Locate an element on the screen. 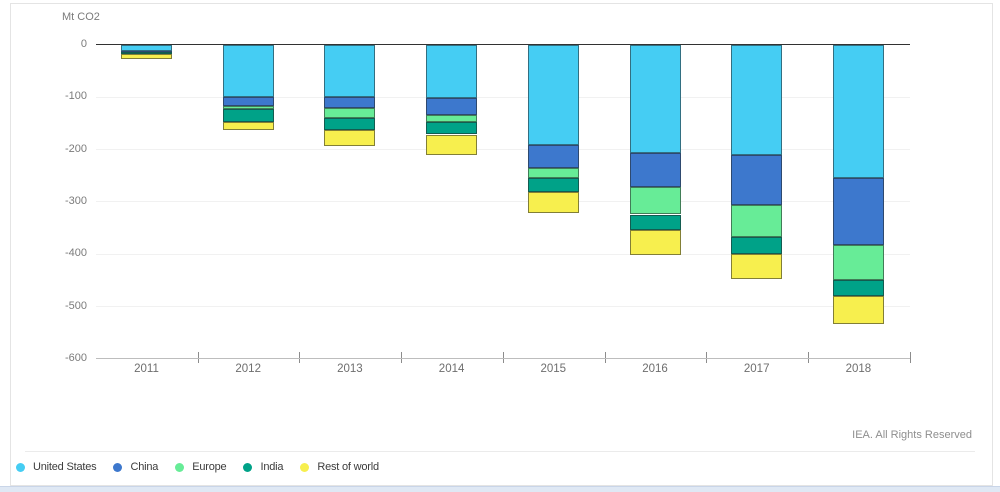 This screenshot has height=492, width=1000. gridline--300 is located at coordinates (503, 202).